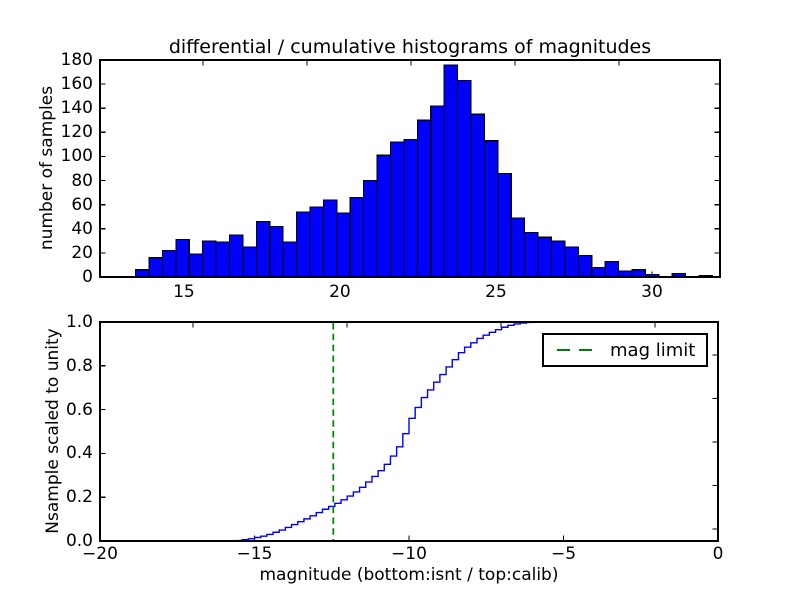 Image resolution: width=800 pixels, height=600 pixels. I want to click on bottom-ytick-label: 1.0, so click(79, 322).